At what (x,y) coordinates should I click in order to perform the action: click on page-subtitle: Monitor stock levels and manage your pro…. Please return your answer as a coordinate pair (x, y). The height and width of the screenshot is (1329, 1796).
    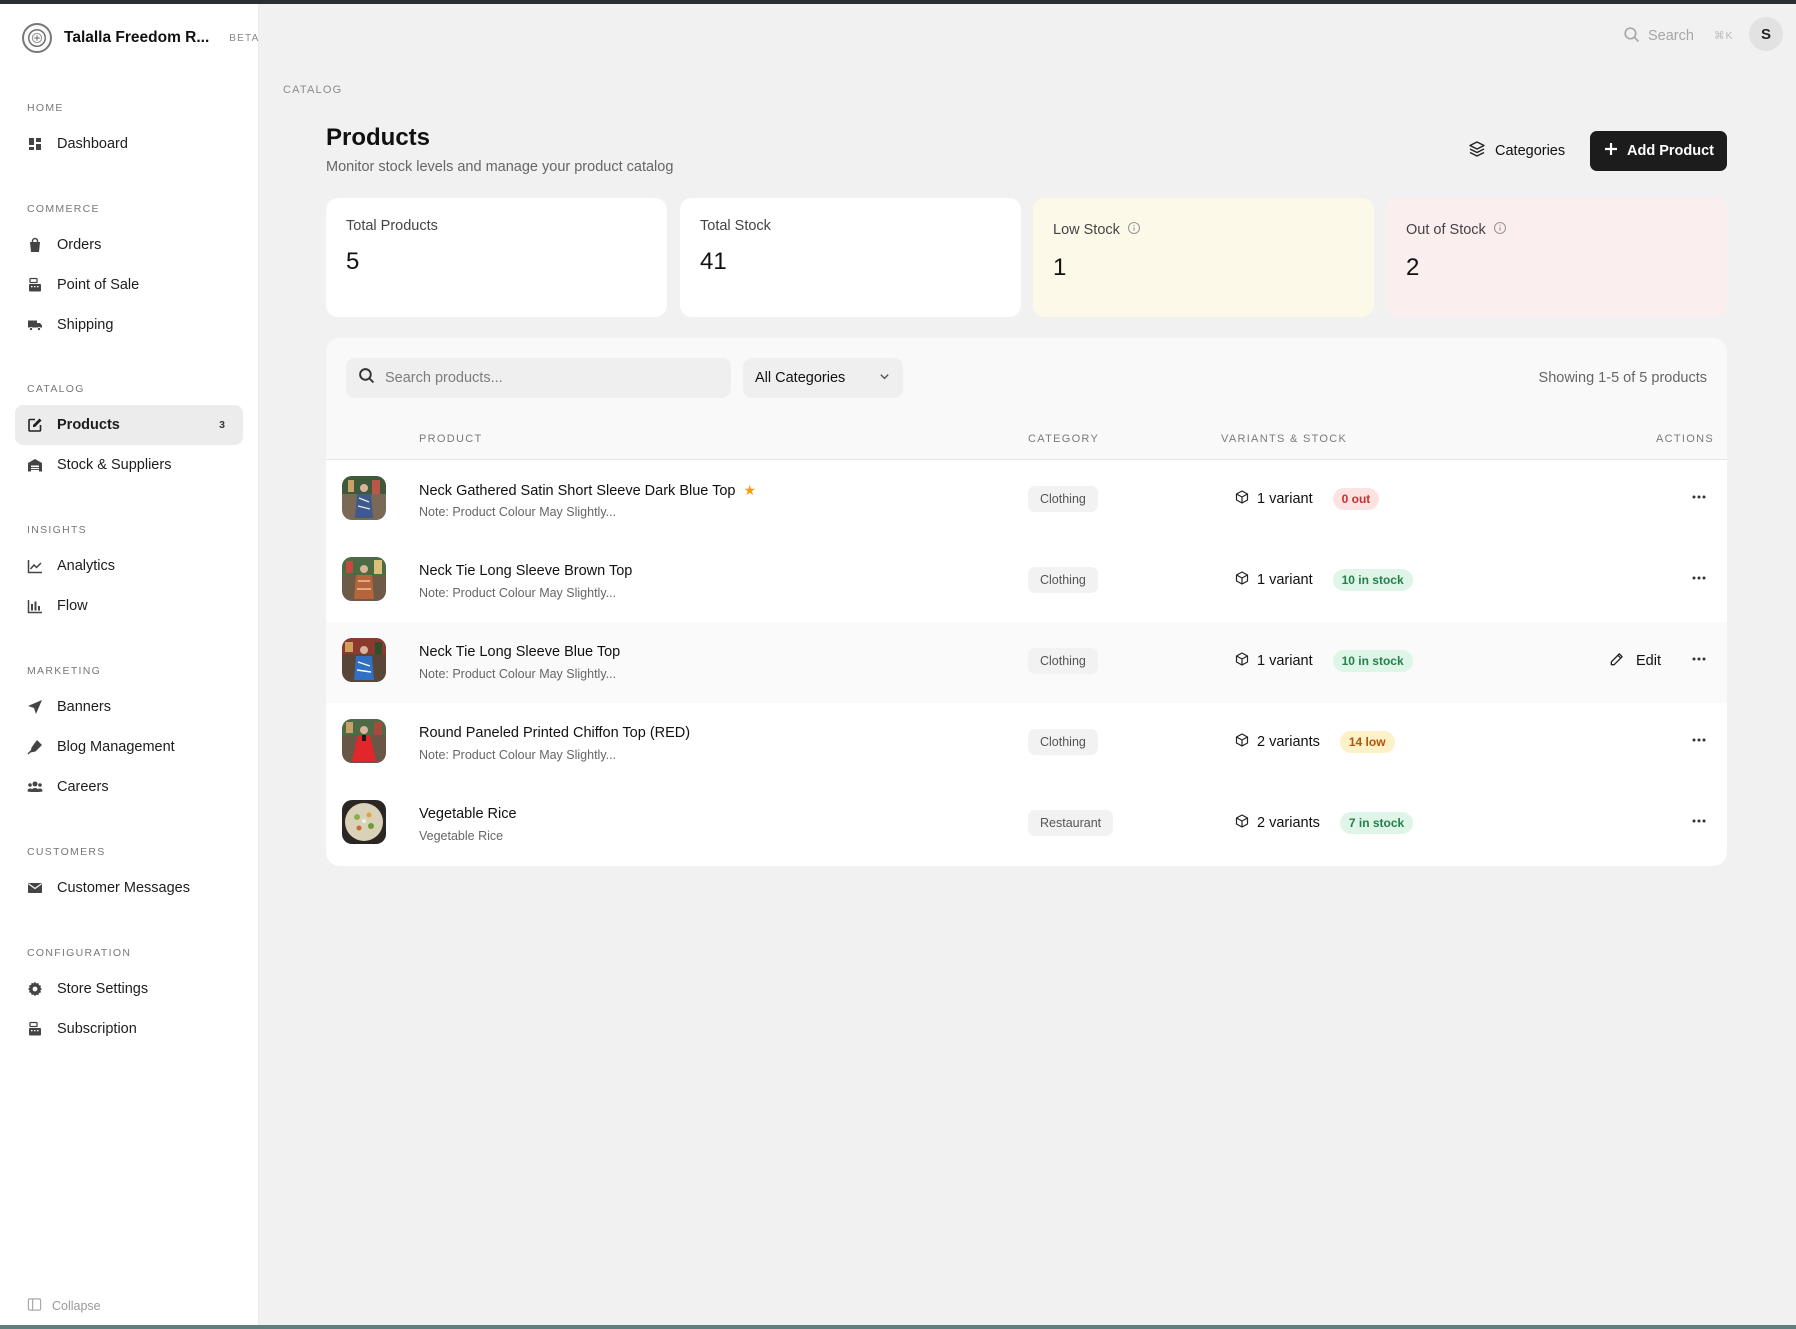
    Looking at the image, I should click on (500, 167).